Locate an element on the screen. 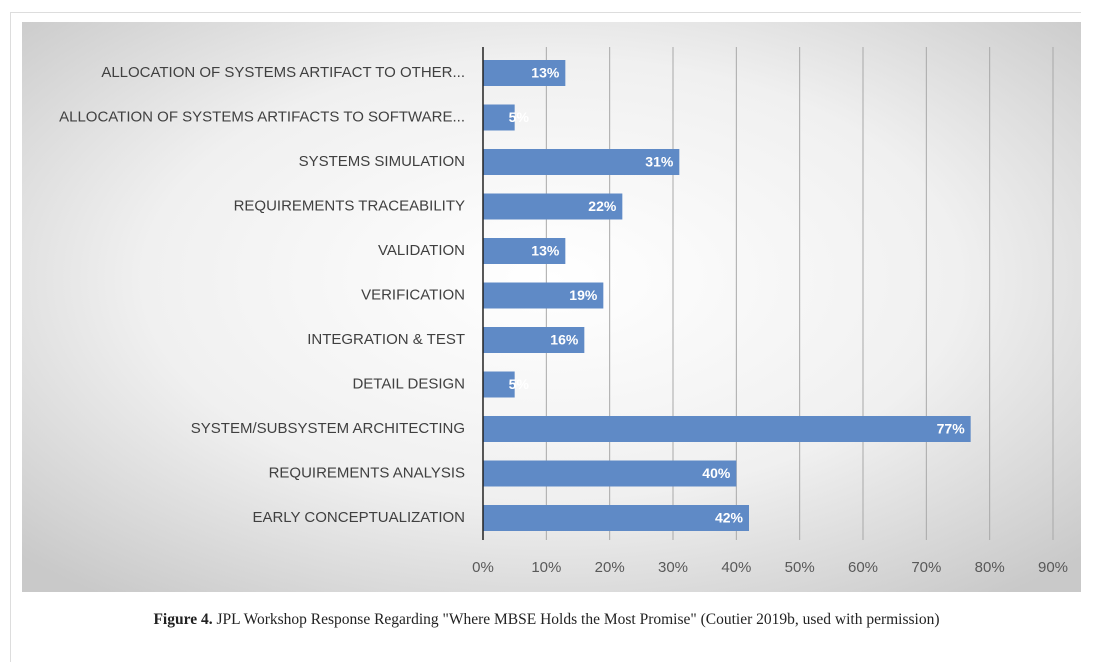 This screenshot has height=672, width=1093. x-tick-label: 30% is located at coordinates (673, 567).